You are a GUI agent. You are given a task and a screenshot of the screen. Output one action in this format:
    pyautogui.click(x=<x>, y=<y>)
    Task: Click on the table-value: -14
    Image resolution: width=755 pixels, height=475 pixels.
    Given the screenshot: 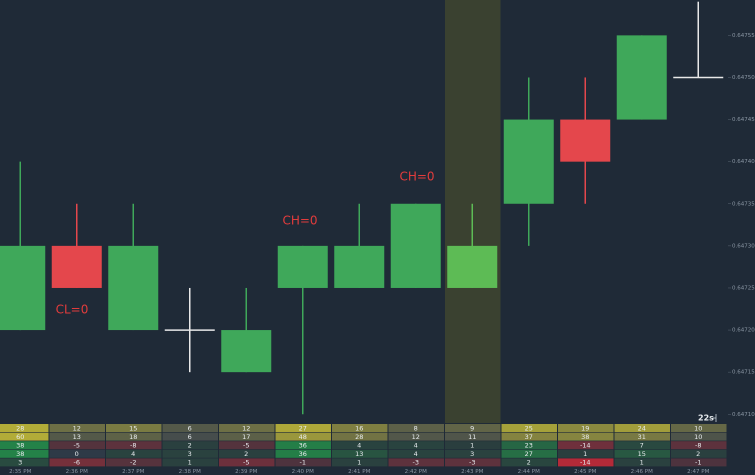 What is the action you would take?
    pyautogui.click(x=585, y=446)
    